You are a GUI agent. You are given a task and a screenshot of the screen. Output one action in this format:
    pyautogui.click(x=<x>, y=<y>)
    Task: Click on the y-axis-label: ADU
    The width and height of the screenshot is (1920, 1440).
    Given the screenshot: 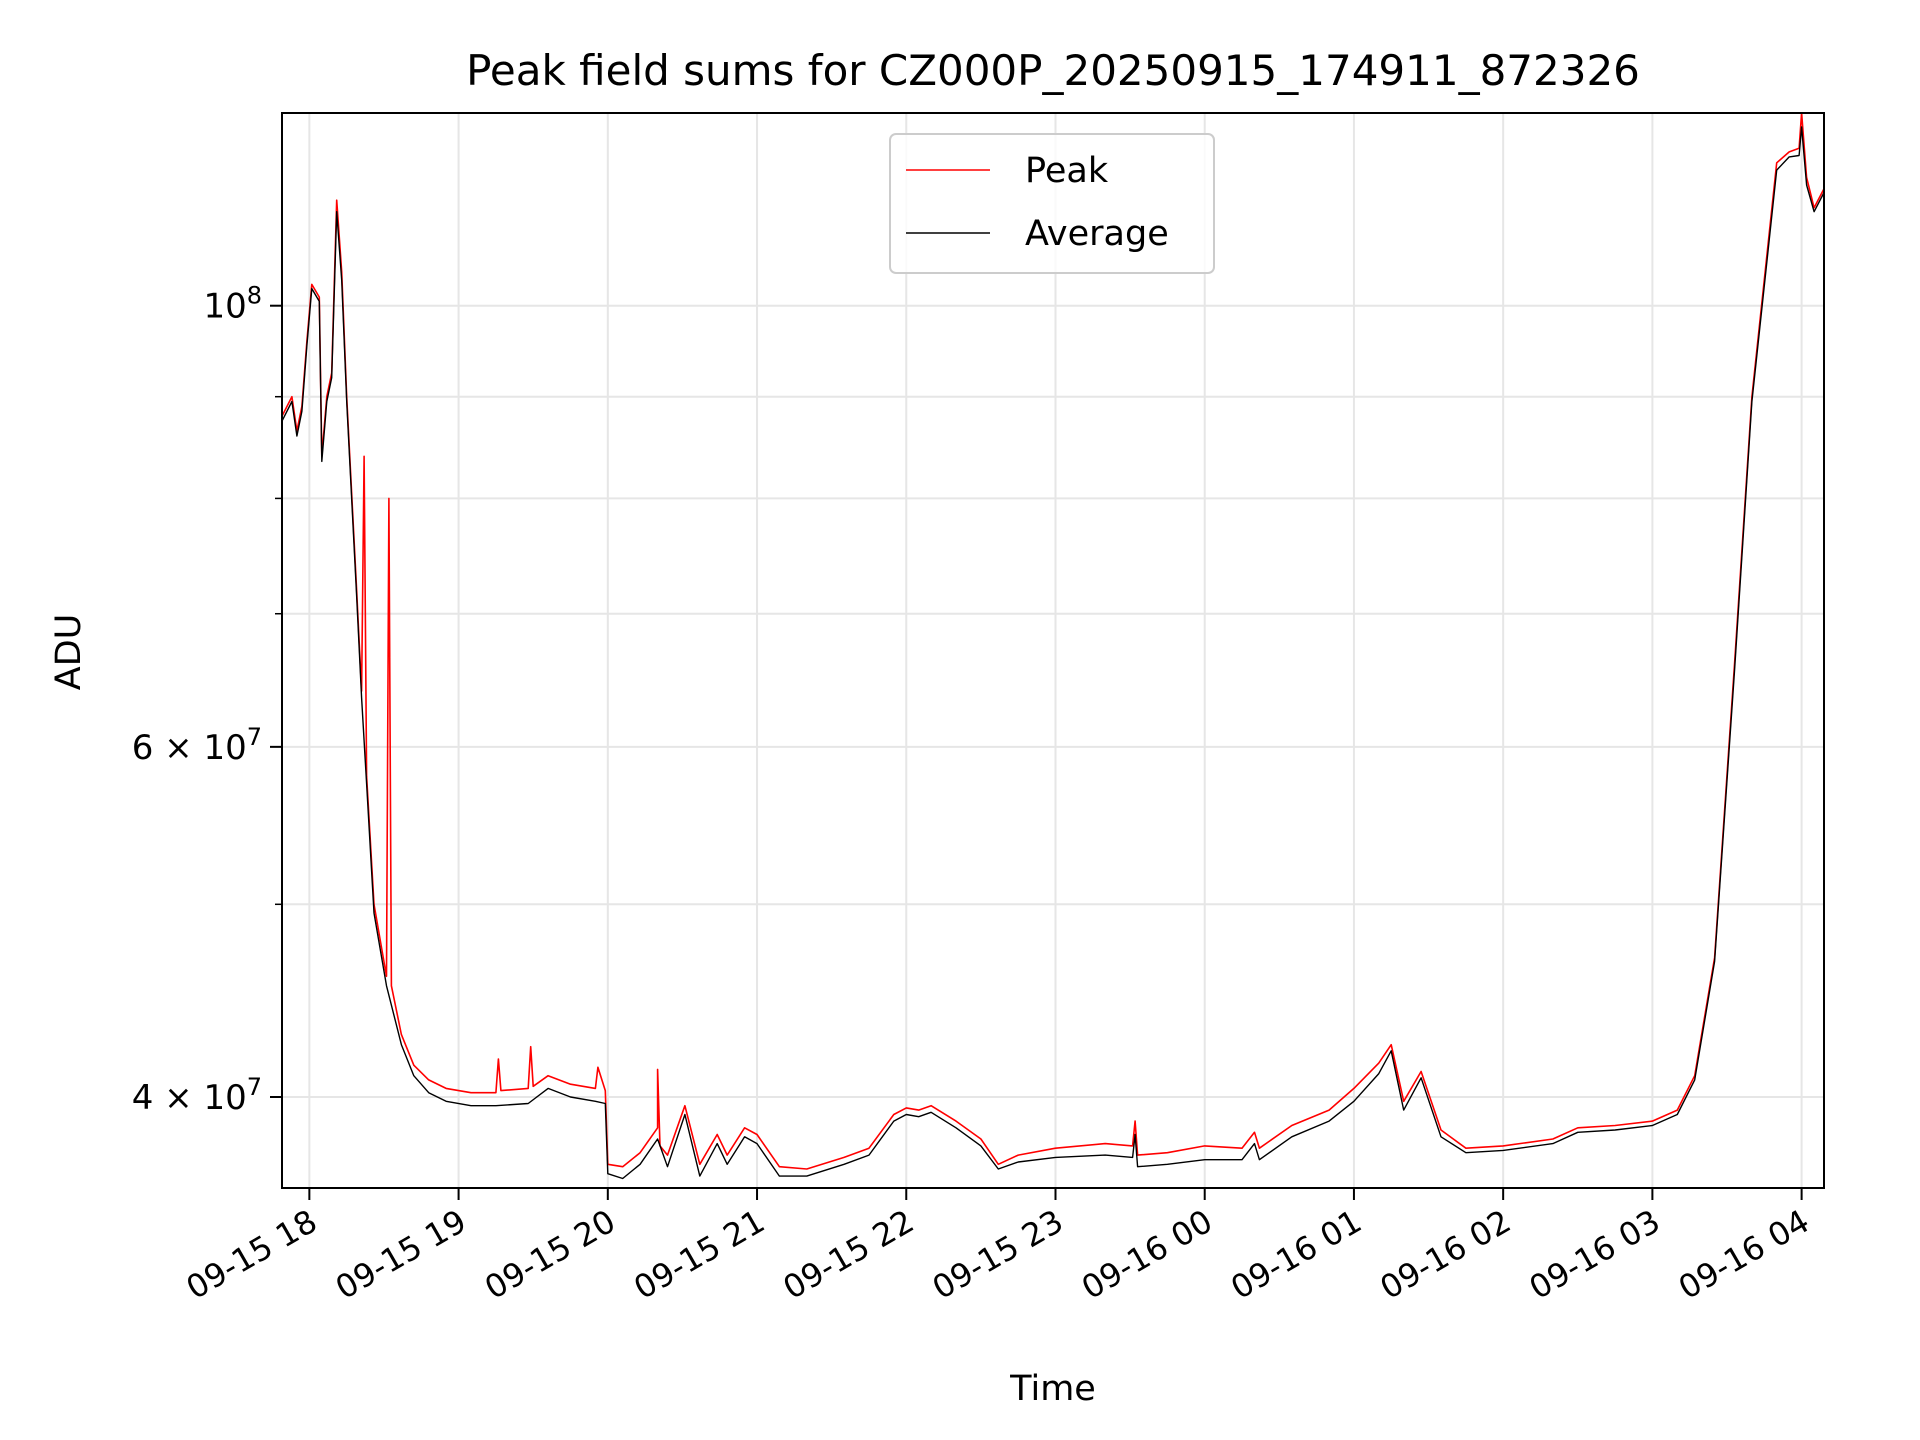 What is the action you would take?
    pyautogui.click(x=69, y=652)
    